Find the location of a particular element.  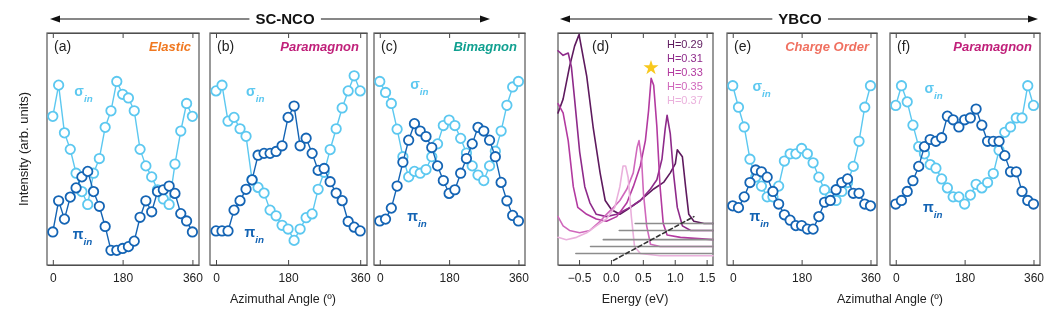

x-tick-label: 0.5 is located at coordinates (643, 277).